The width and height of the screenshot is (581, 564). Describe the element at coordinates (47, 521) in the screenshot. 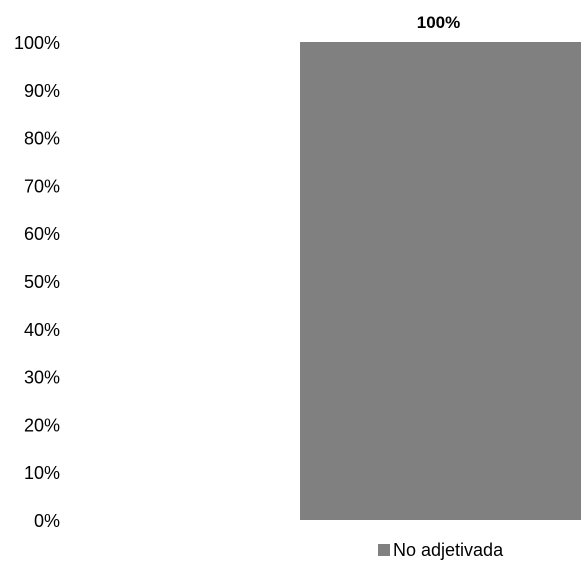

I see `y-tick-label: 0%` at that location.